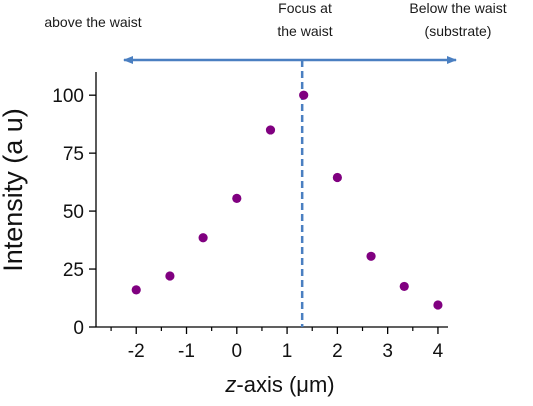 The image size is (533, 406). Describe the element at coordinates (237, 351) in the screenshot. I see `x-tick-label: 0` at that location.